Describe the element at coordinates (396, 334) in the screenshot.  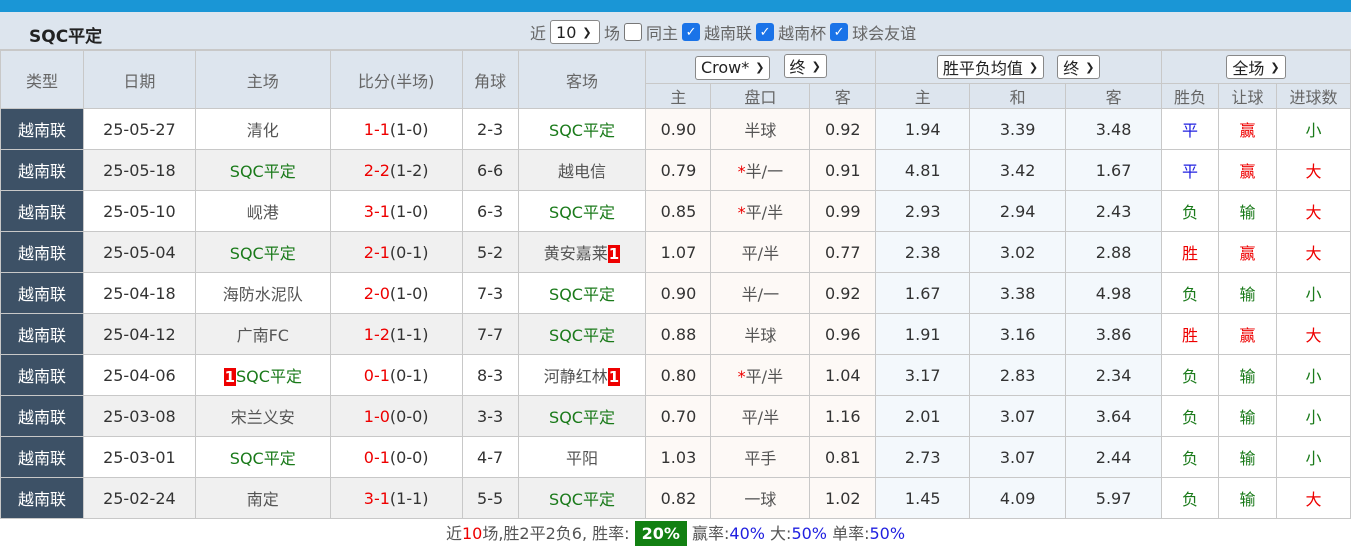
I see `match-score: 1-2(1-1)` at that location.